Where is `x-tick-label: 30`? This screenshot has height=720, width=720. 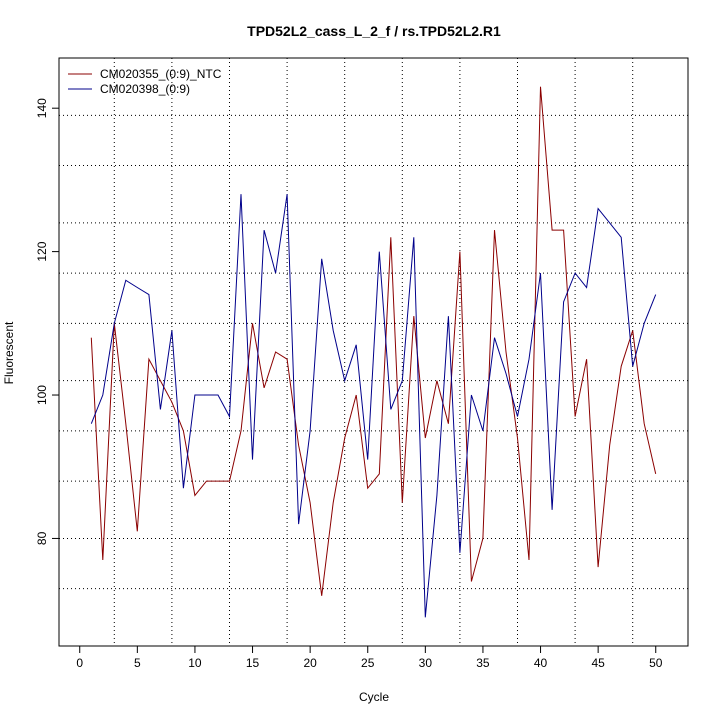
x-tick-label: 30 is located at coordinates (426, 663).